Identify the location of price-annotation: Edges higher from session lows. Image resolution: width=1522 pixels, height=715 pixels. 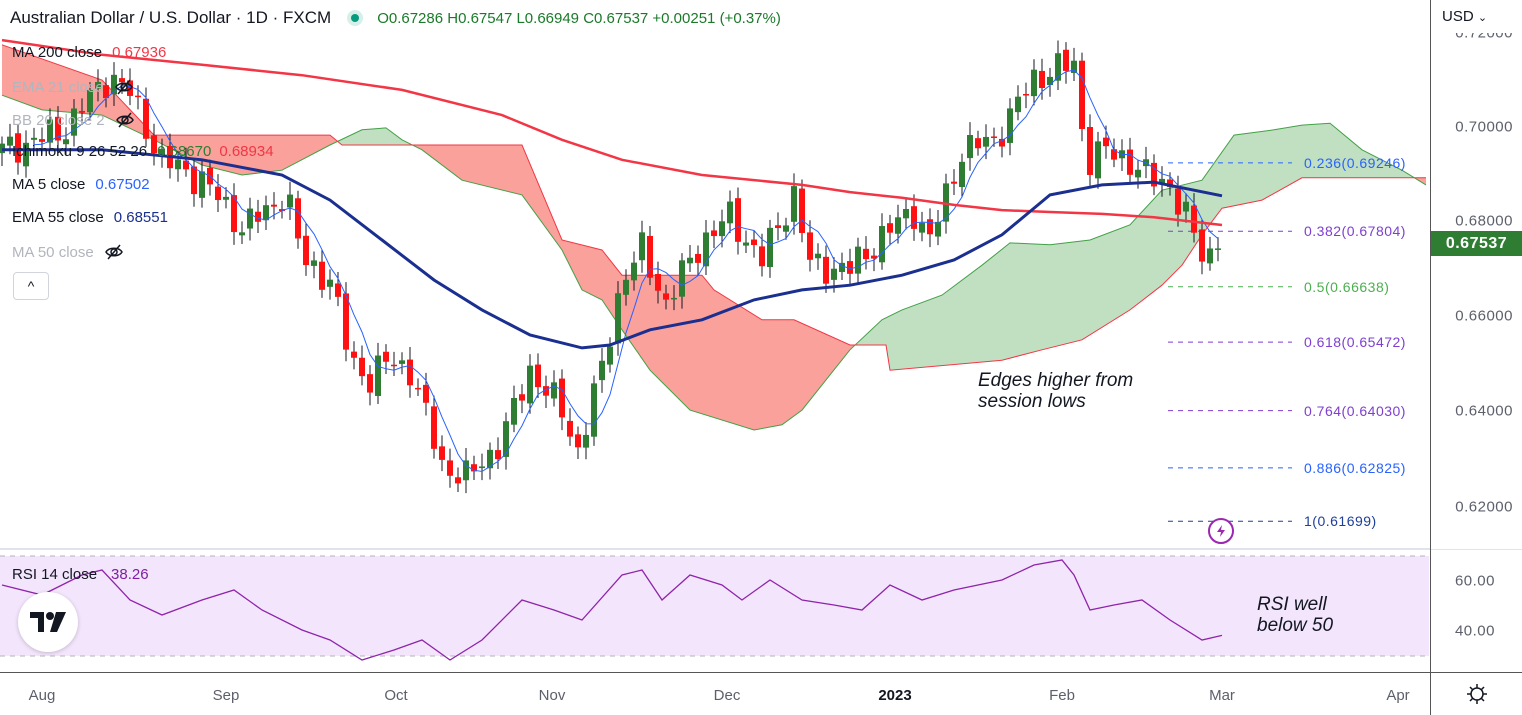
(1055, 391).